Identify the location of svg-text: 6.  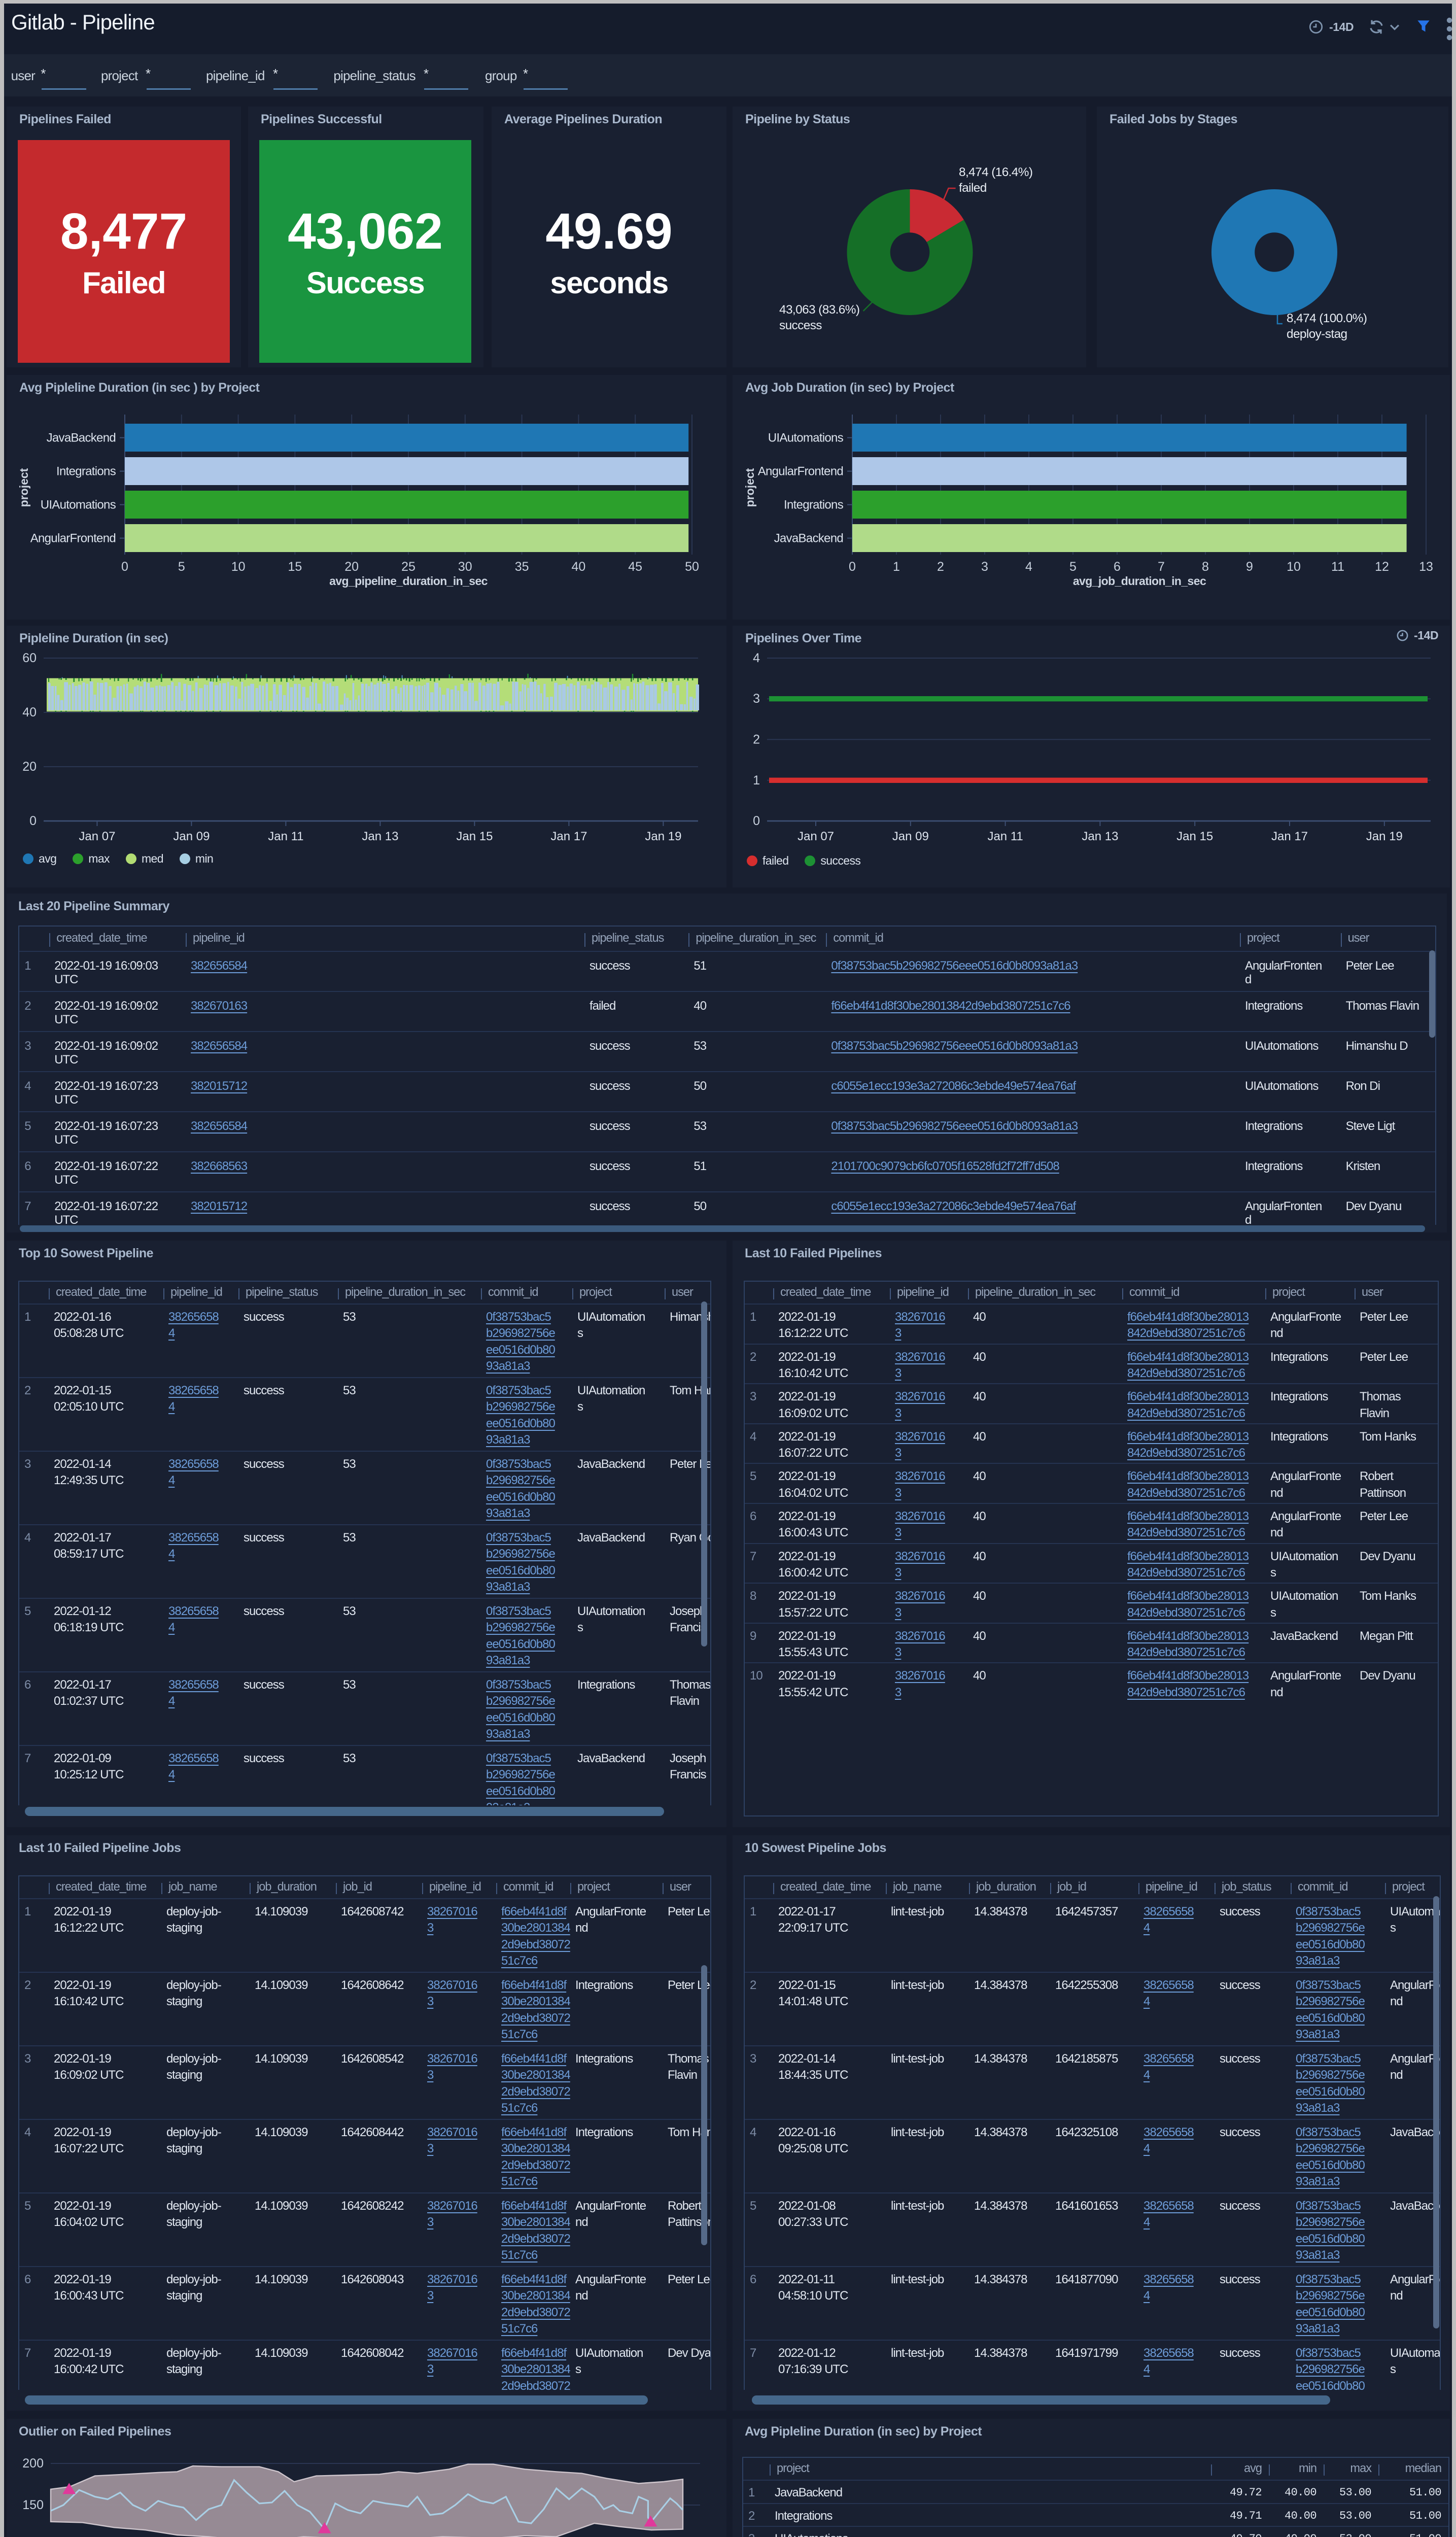
(1118, 567).